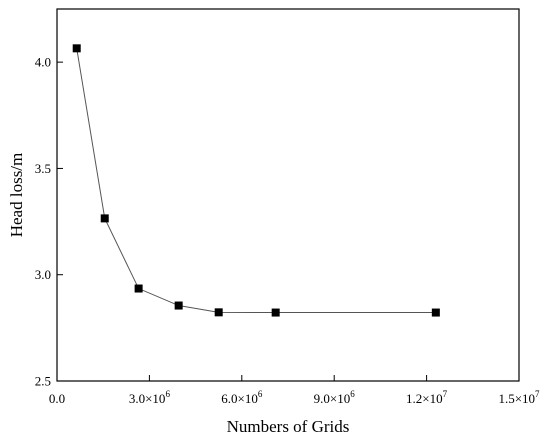 The image size is (550, 445). I want to click on x-tick-label: 1.5×10⁷, so click(519, 397).